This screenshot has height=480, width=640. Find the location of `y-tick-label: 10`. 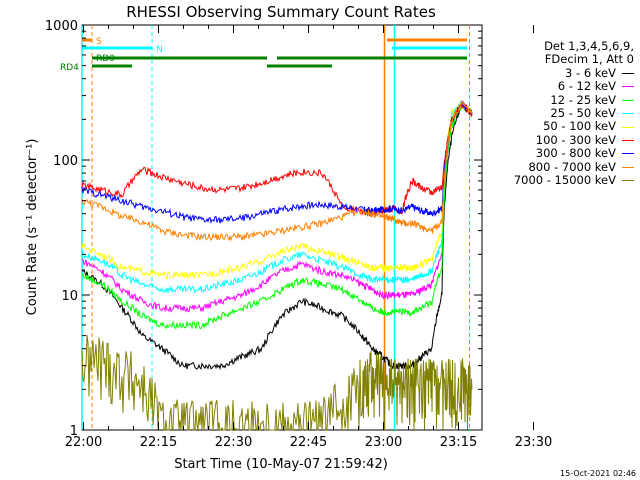

y-tick-label: 10 is located at coordinates (69, 296).